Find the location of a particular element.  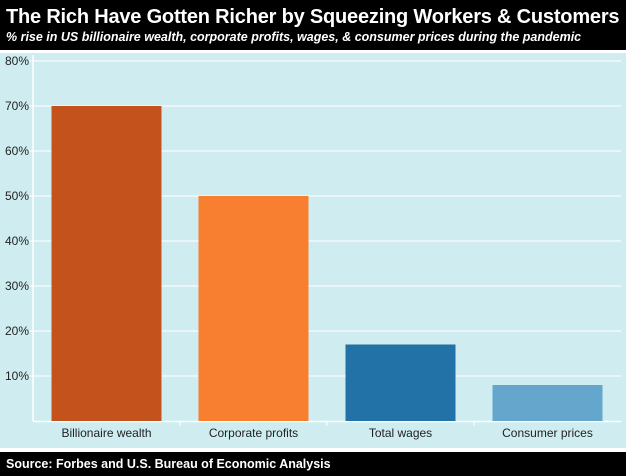

y-tick-label: 50% is located at coordinates (17, 196).